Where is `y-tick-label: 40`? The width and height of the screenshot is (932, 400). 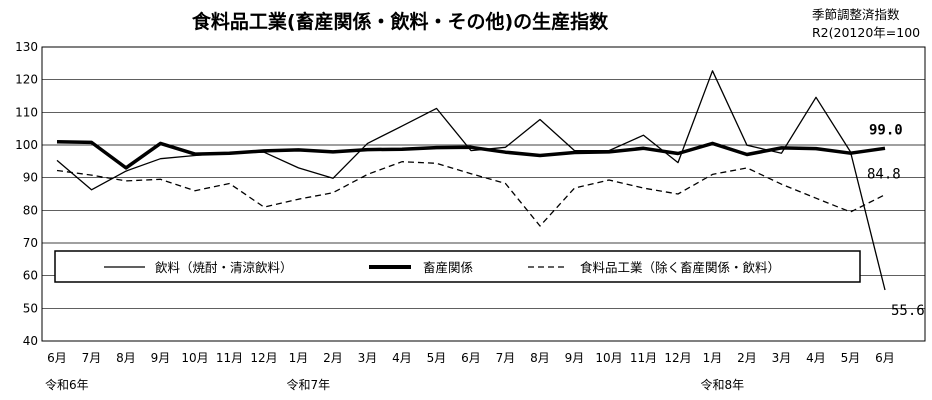
y-tick-label: 40 is located at coordinates (30, 341).